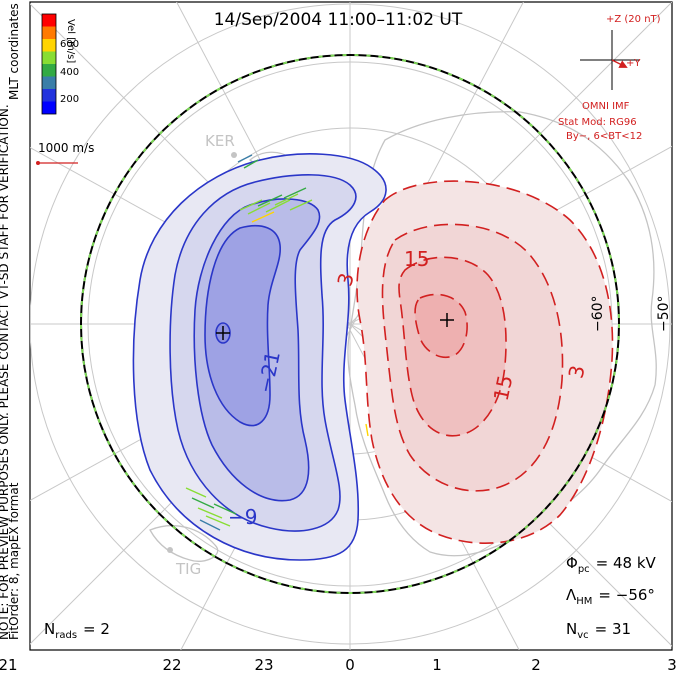  I want to click on coords-label: MLT coordinates, so click(14, 51).